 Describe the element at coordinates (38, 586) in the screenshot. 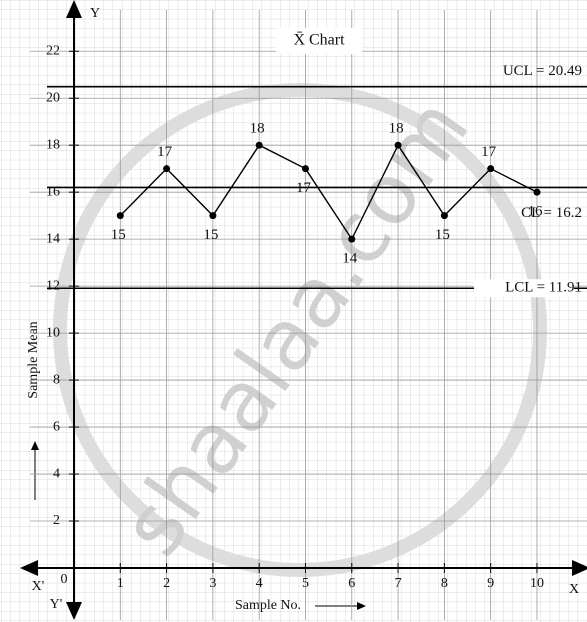

I see `axis-name: X'` at that location.